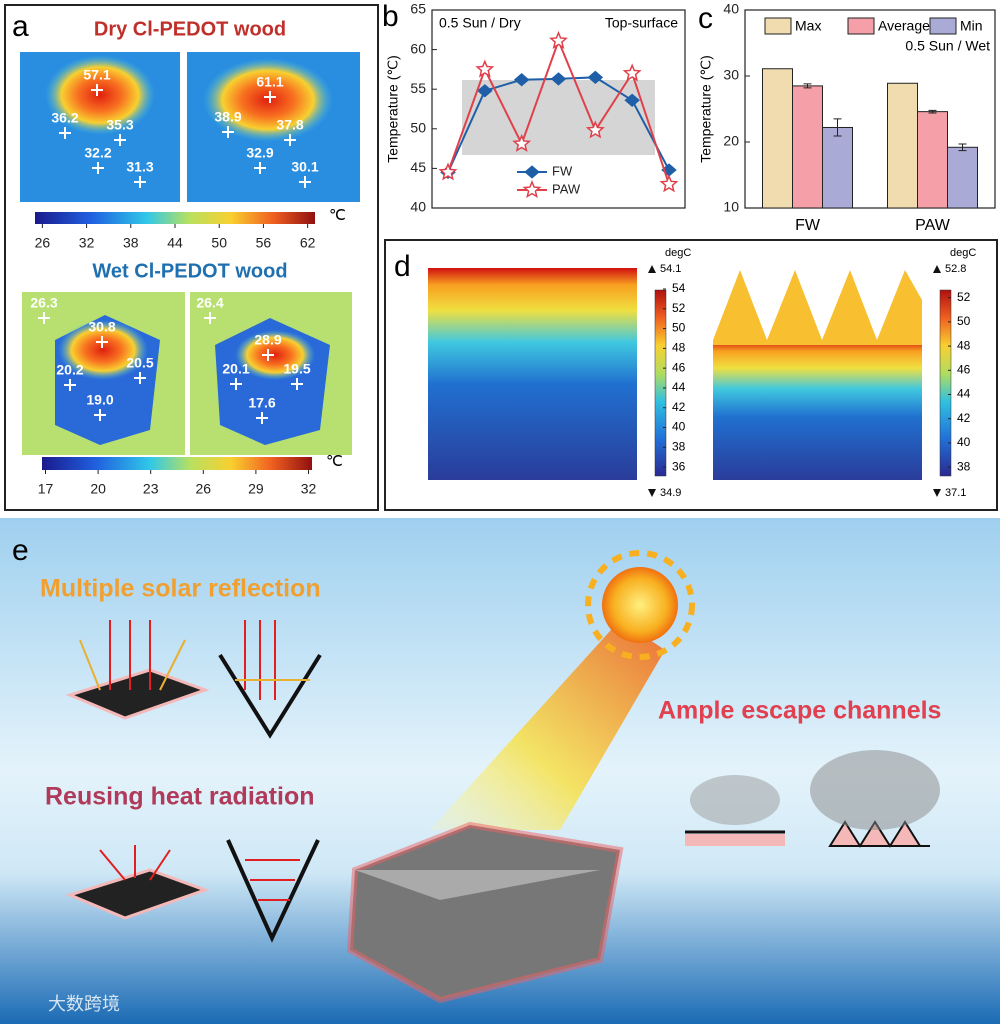  I want to click on legend-label: Average, so click(904, 26).